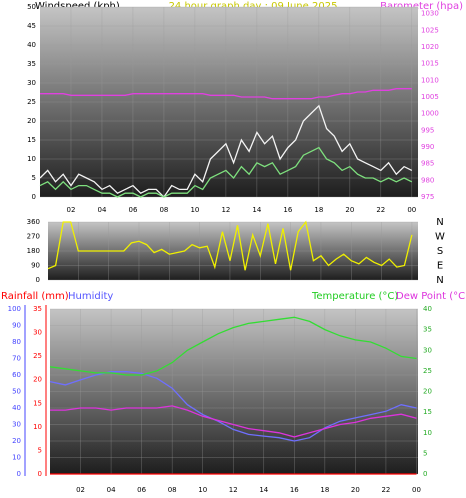 This screenshot has width=466, height=498. Describe the element at coordinates (37, 427) in the screenshot. I see `y3-tick-label: 10` at that location.